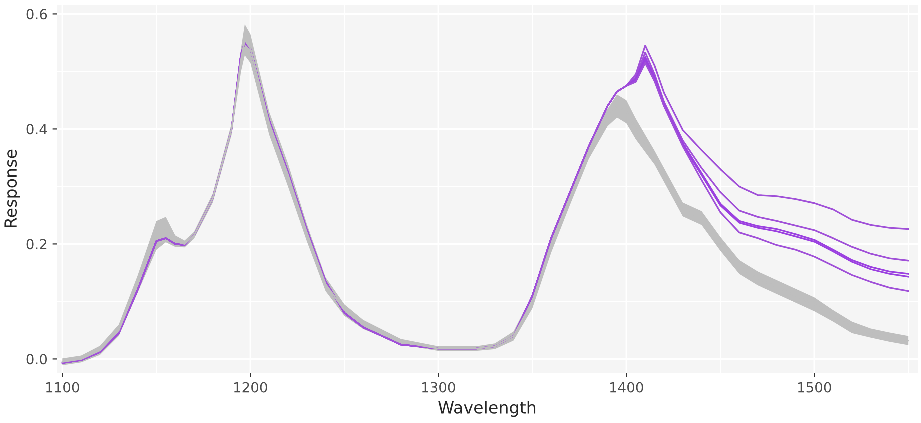 This screenshot has height=423, width=921. I want to click on y-tick-label: 0.4, so click(37, 129).